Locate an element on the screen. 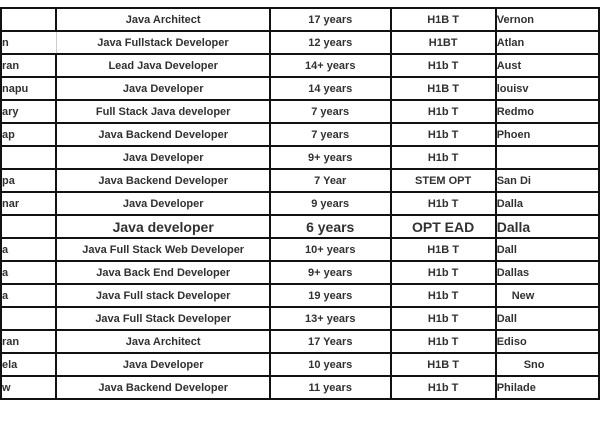 The width and height of the screenshot is (600, 446). cell-visa: H1BT is located at coordinates (443, 42).